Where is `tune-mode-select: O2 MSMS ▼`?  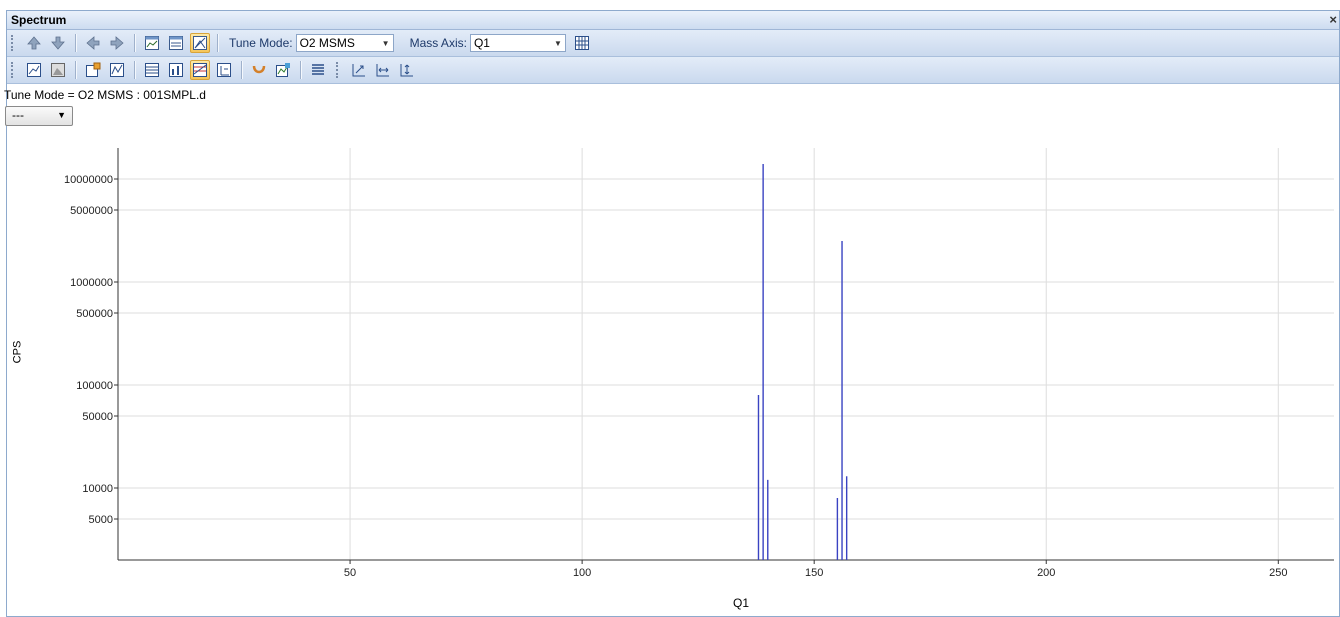 tune-mode-select: O2 MSMS ▼ is located at coordinates (344, 43).